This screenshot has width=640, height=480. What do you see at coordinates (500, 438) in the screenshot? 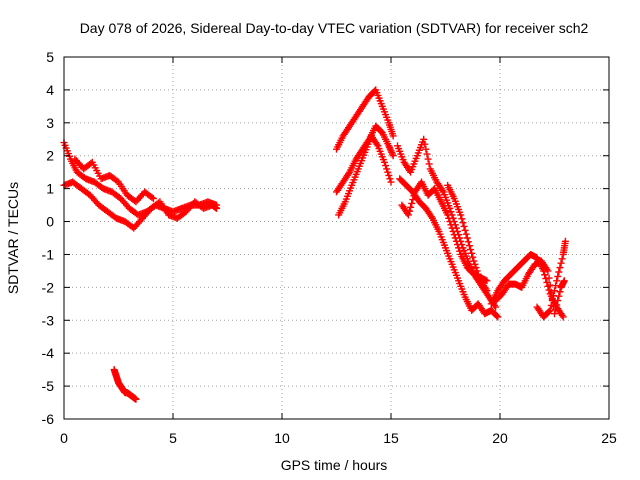
I see `x-tick-label: 20` at bounding box center [500, 438].